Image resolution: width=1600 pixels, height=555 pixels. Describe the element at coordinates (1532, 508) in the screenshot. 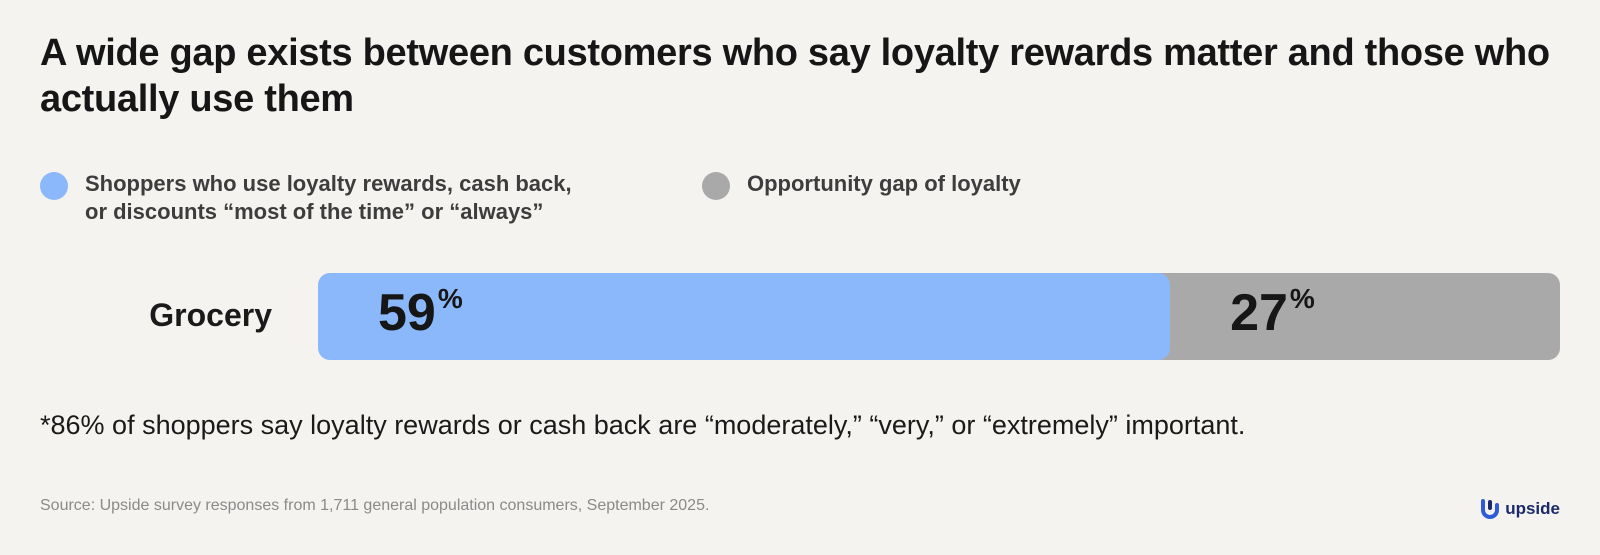

I see `brand-name: upside` at that location.